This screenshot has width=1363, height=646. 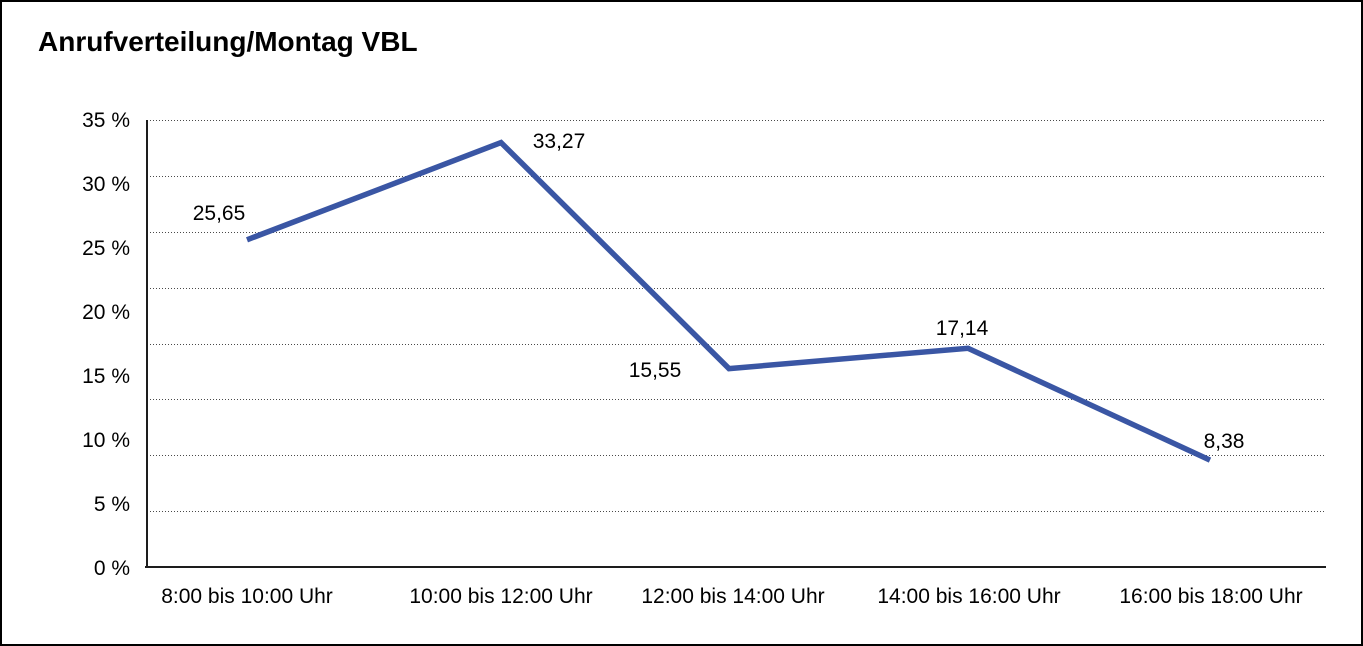 What do you see at coordinates (1211, 596) in the screenshot?
I see `x-tick-label: 16:00 bis 18:00 Uhr` at bounding box center [1211, 596].